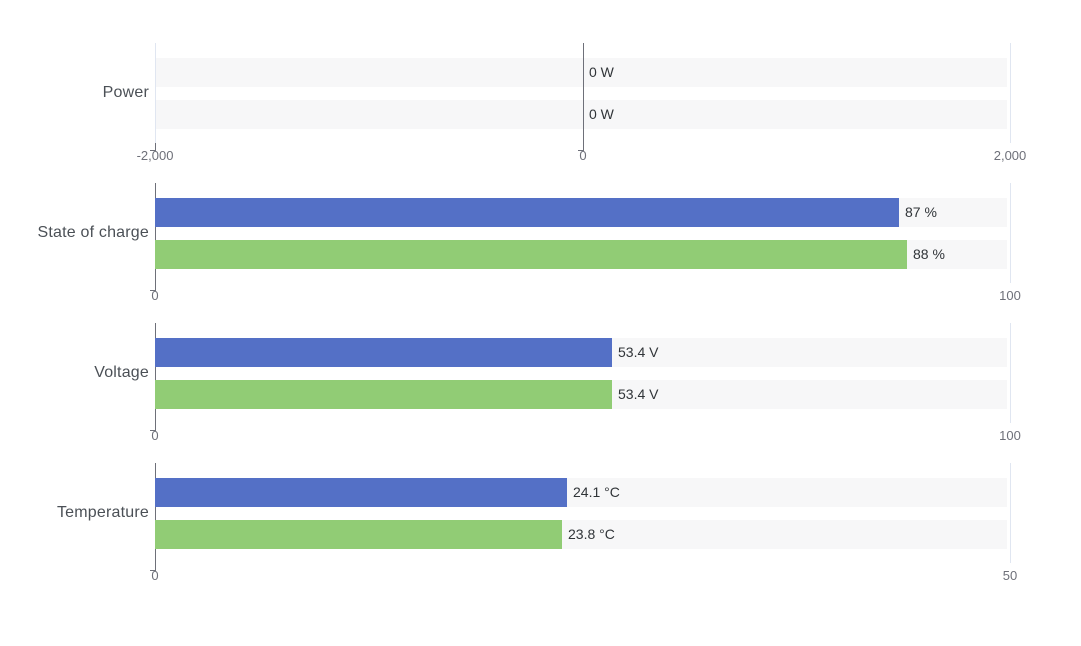 The width and height of the screenshot is (1081, 646). What do you see at coordinates (583, 523) in the screenshot?
I see `plot-area: 0 50 24.1 °C 23.8 °C` at bounding box center [583, 523].